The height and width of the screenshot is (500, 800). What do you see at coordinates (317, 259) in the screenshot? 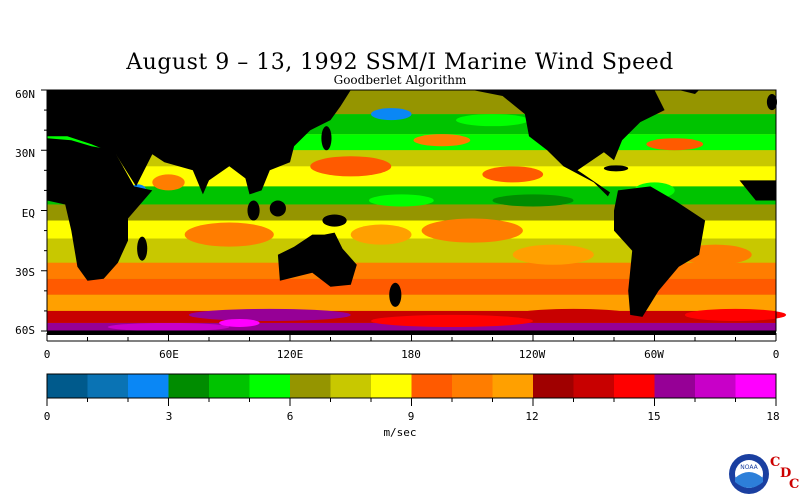
I see `australia-landmass` at bounding box center [317, 259].